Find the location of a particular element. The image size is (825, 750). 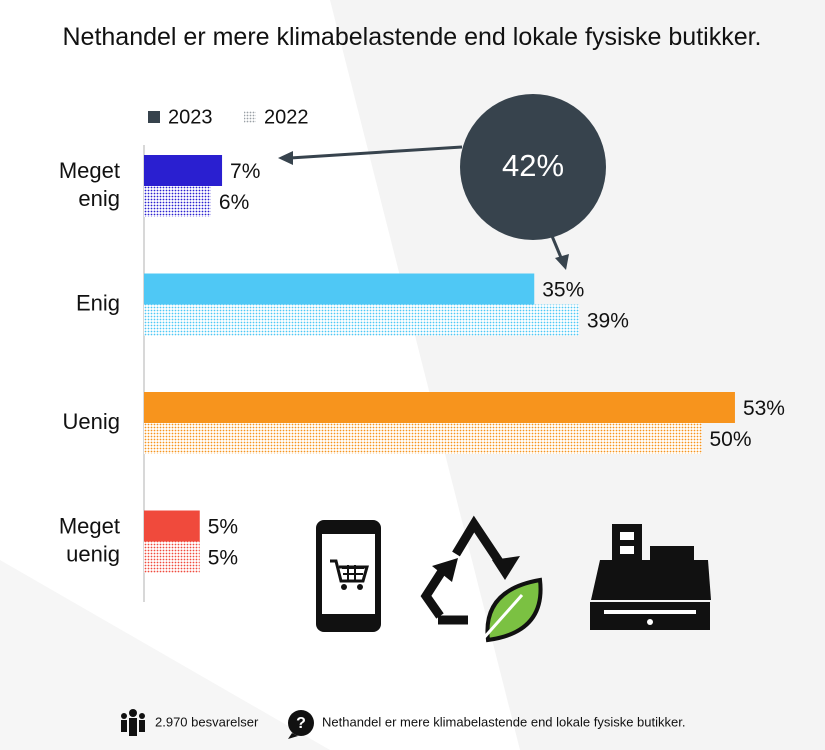

category-label: Meget uenig is located at coordinates (89, 539).